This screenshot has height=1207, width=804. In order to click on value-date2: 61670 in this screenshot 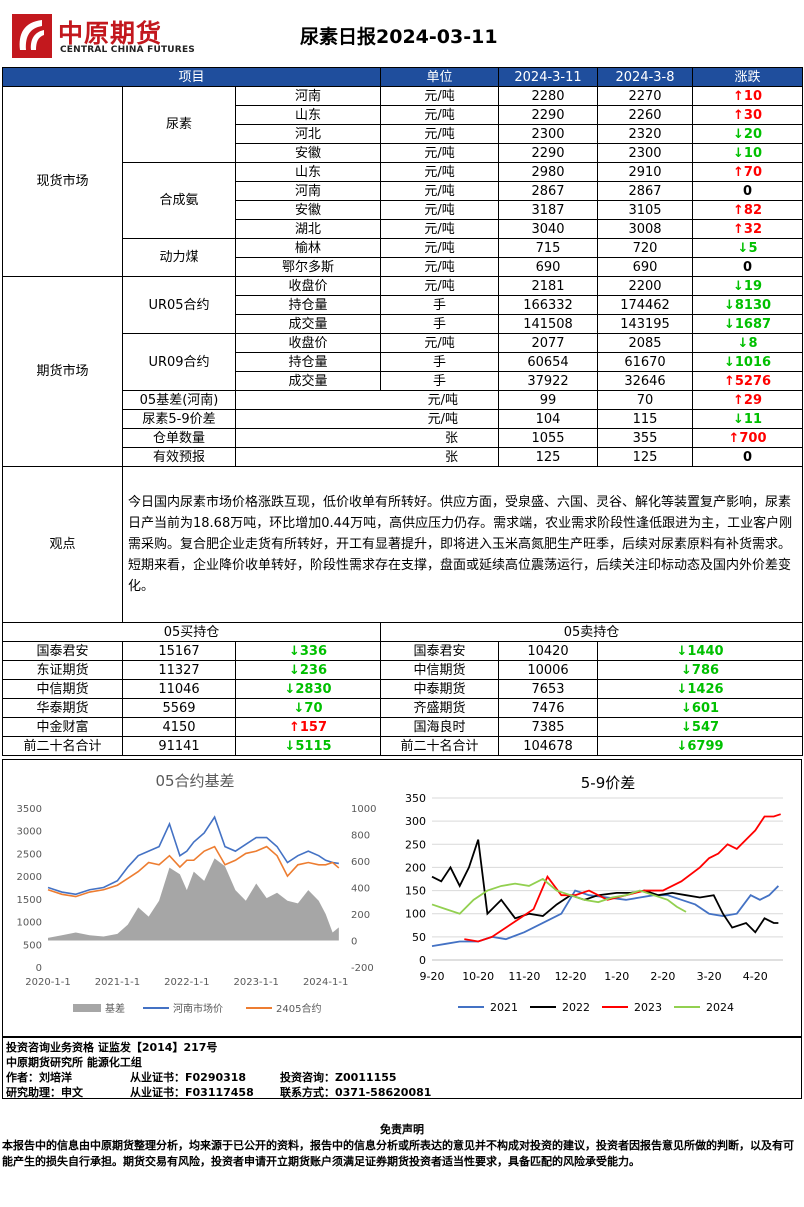, I will do `click(645, 362)`.